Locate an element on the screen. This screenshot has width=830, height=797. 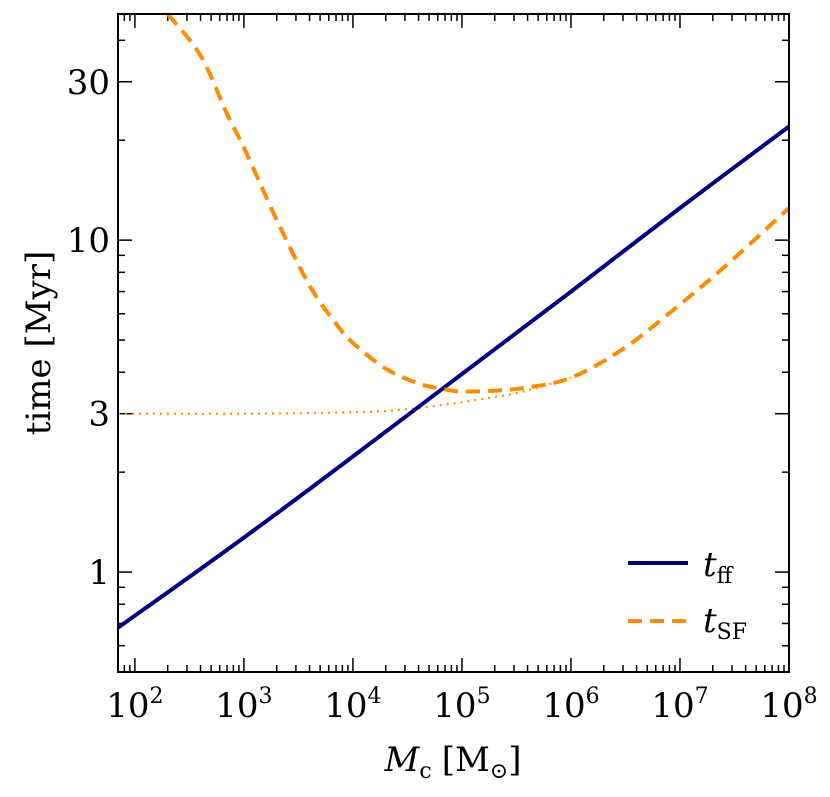
x-axis-title-sub: c is located at coordinates (425, 771).